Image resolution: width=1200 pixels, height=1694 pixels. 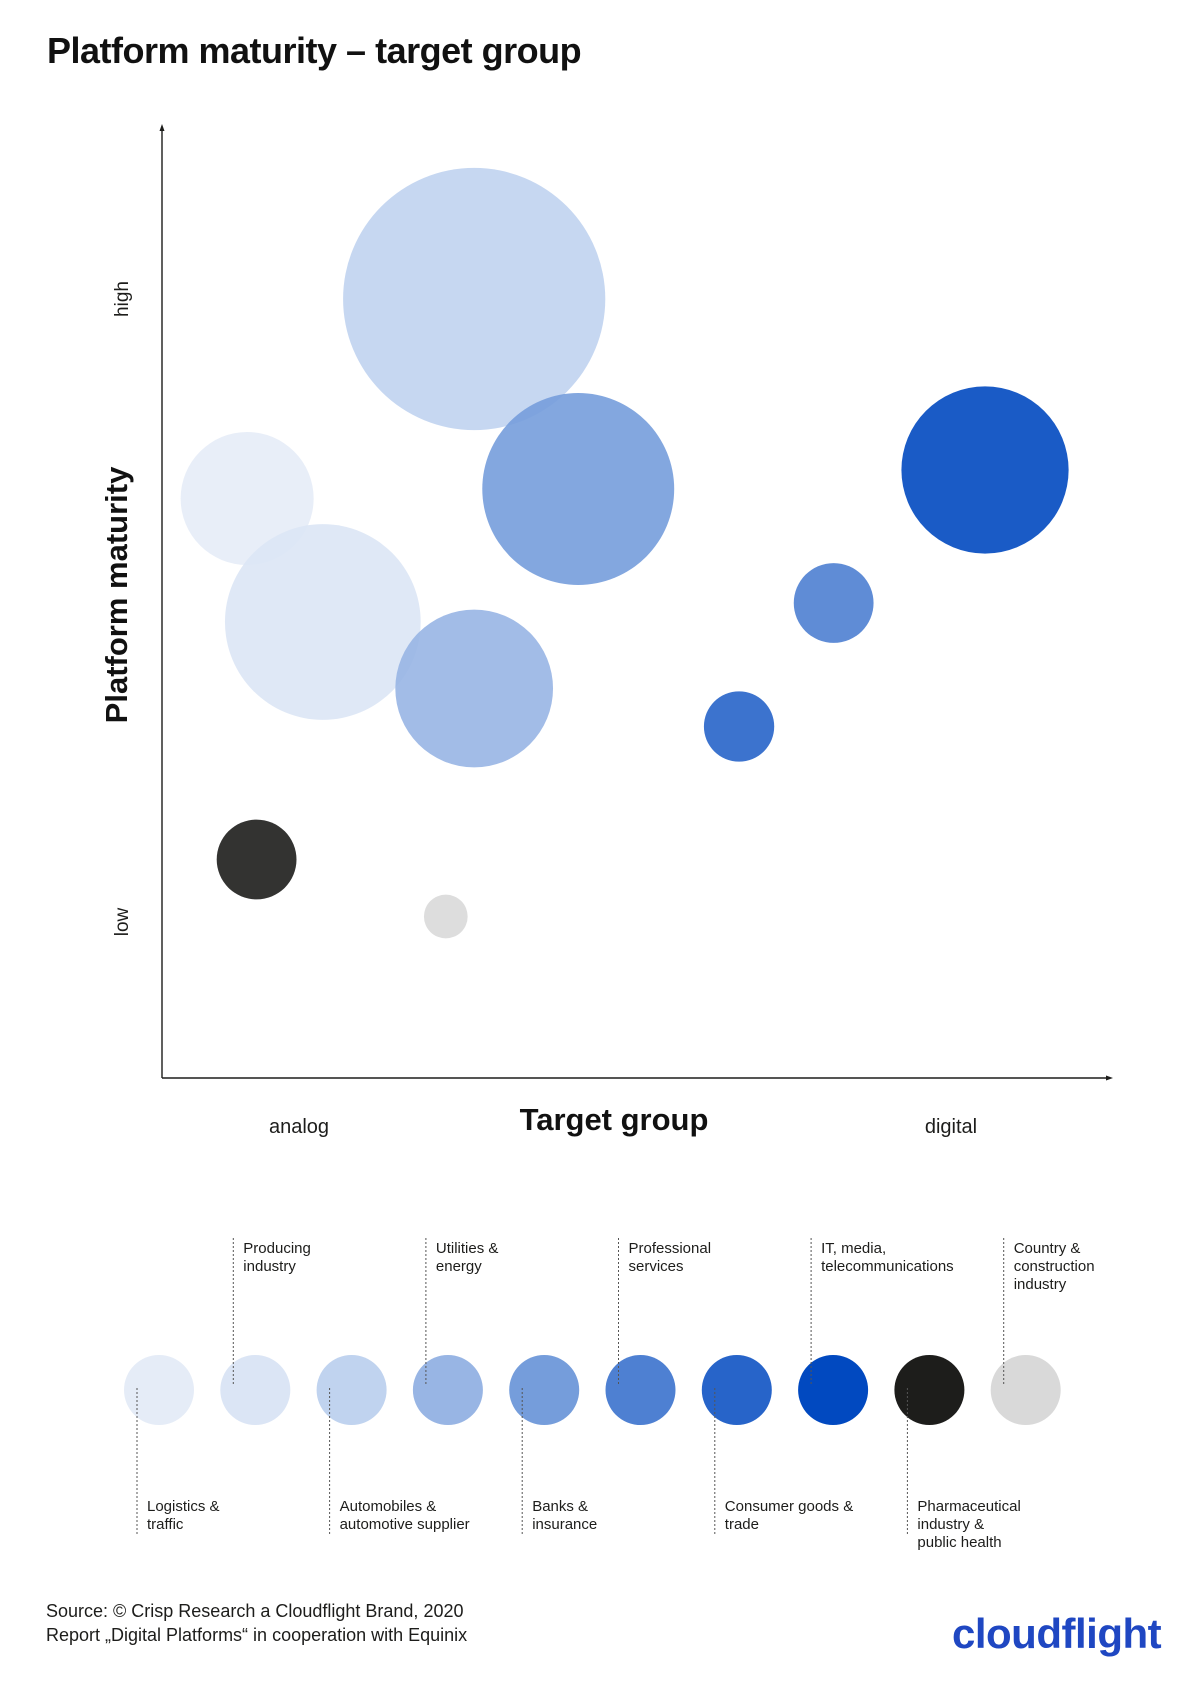 What do you see at coordinates (122, 921) in the screenshot?
I see `y-tick-label-low: low` at bounding box center [122, 921].